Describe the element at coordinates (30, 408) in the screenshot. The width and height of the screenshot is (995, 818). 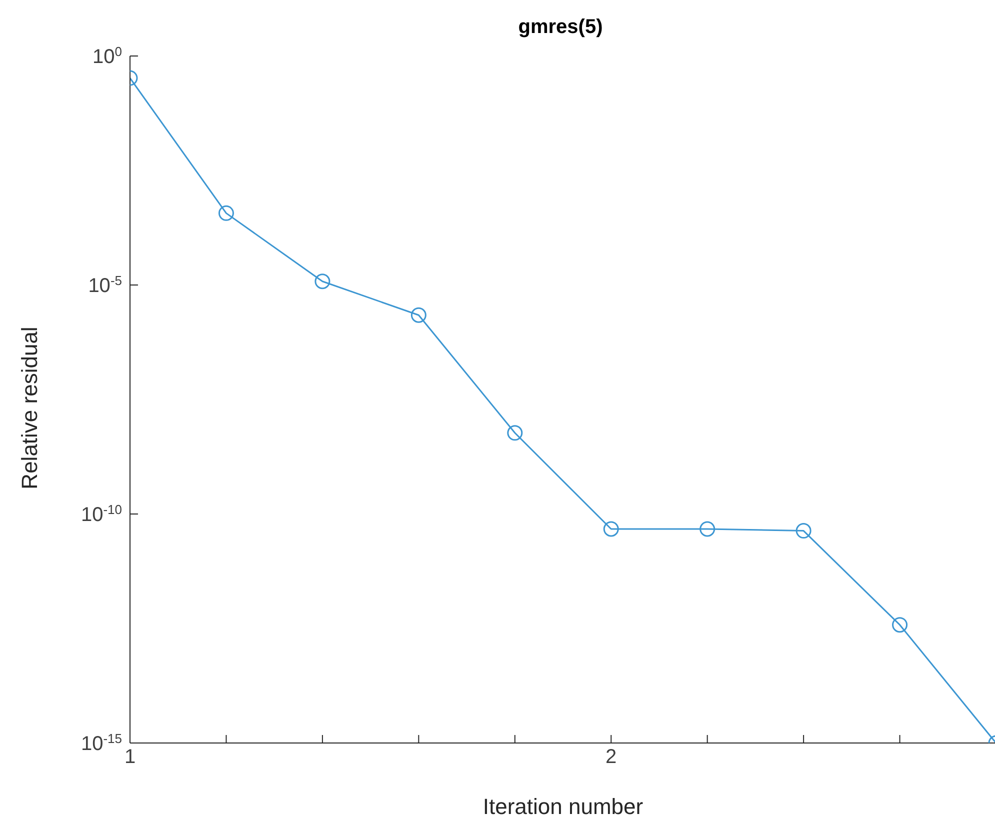
I see `y-axis-title: Relative residual` at that location.